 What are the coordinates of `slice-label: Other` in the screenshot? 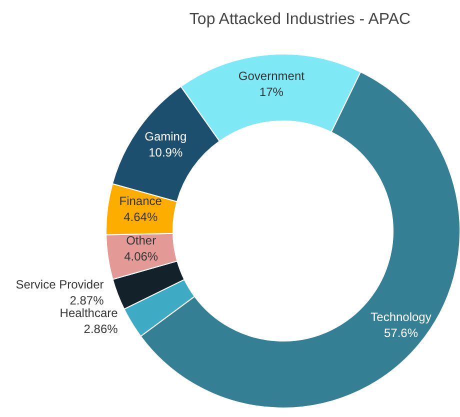 It's located at (141, 240).